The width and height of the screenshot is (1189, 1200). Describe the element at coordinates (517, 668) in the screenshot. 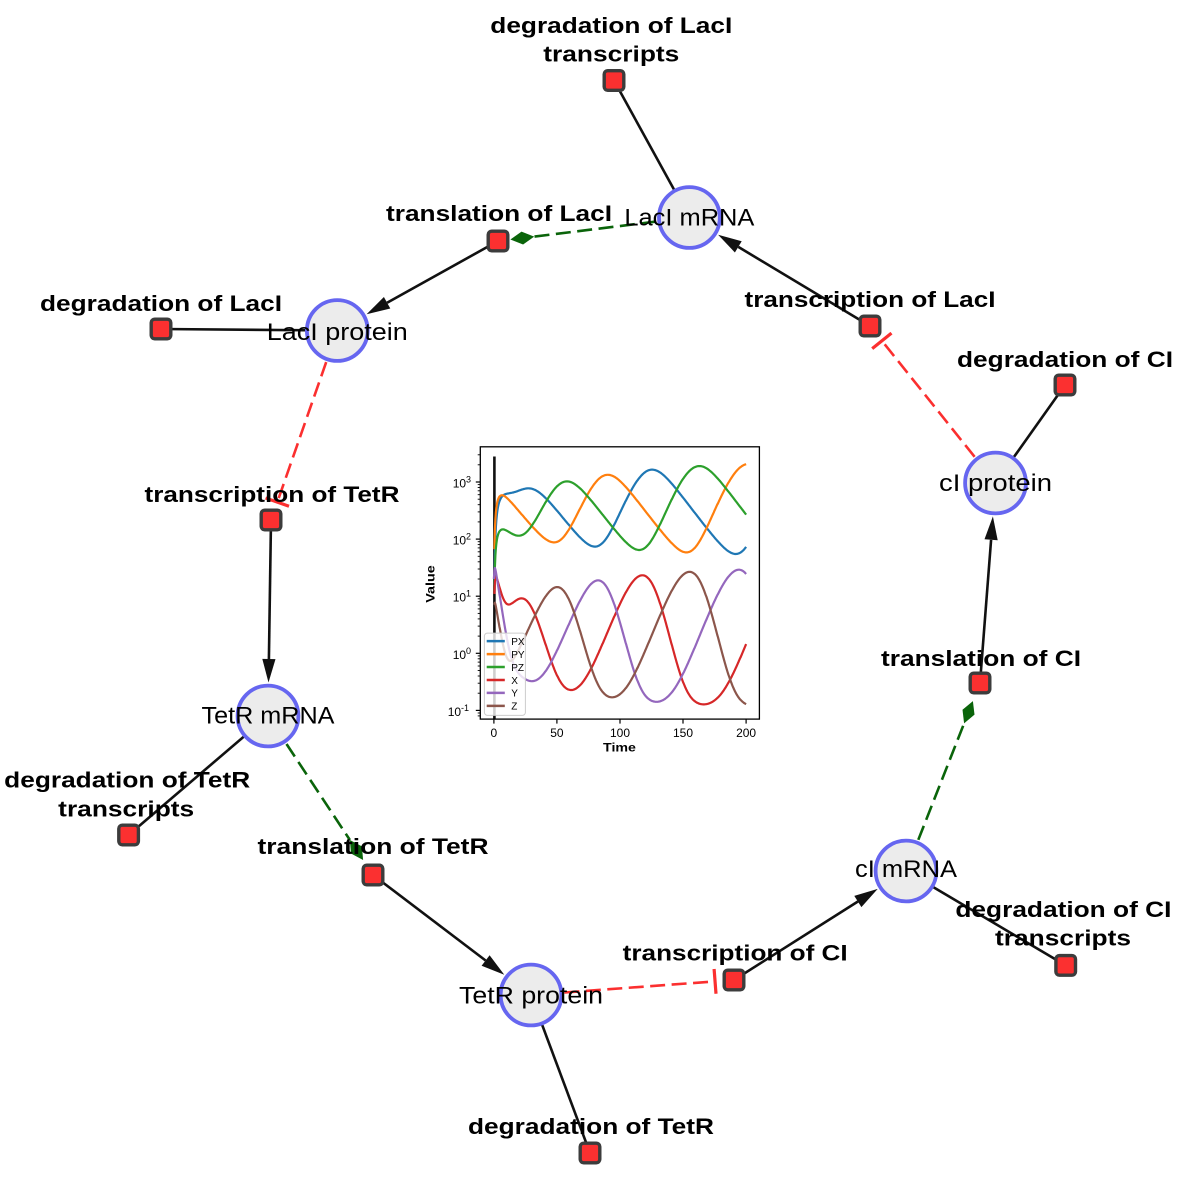

I see `svg-text: PZ` at that location.